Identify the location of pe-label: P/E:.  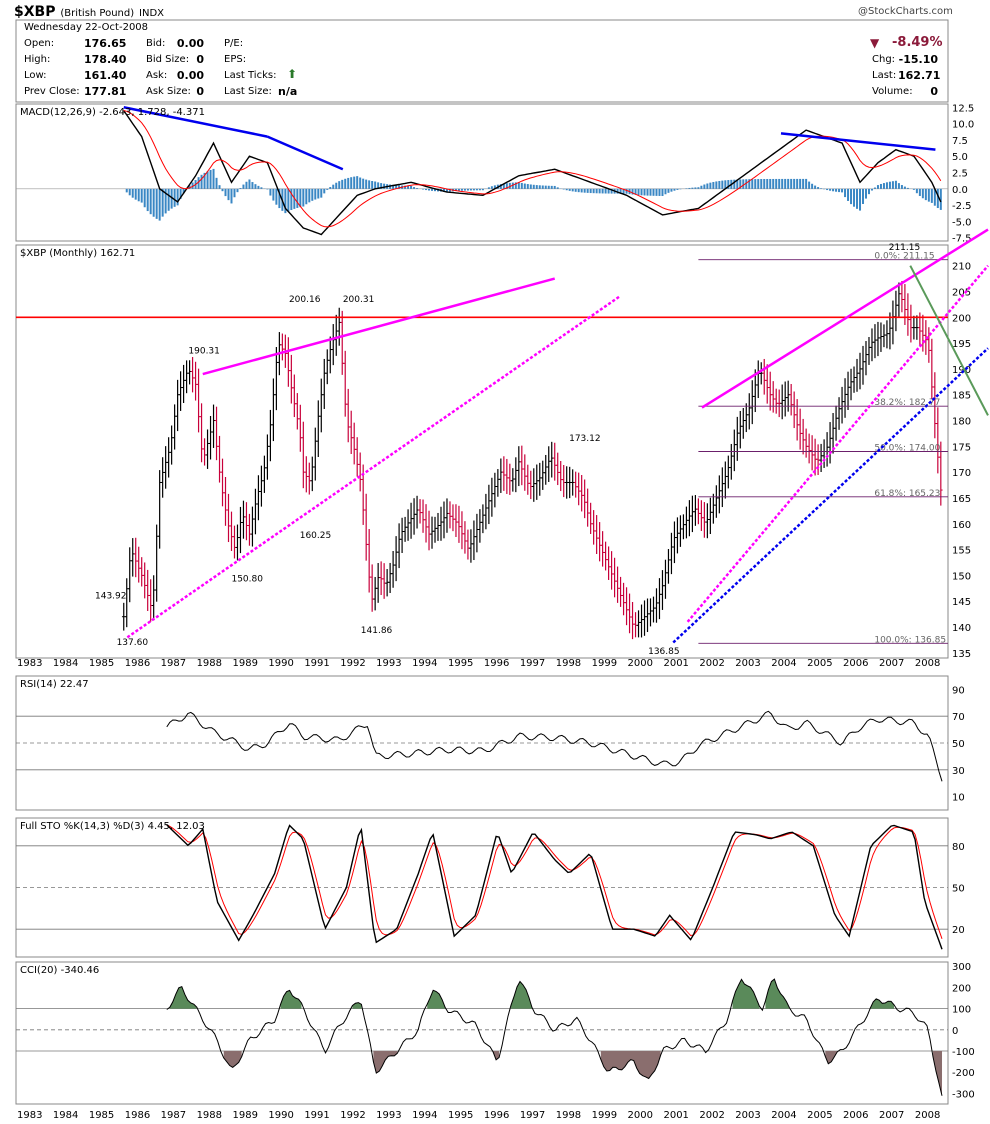
(234, 43).